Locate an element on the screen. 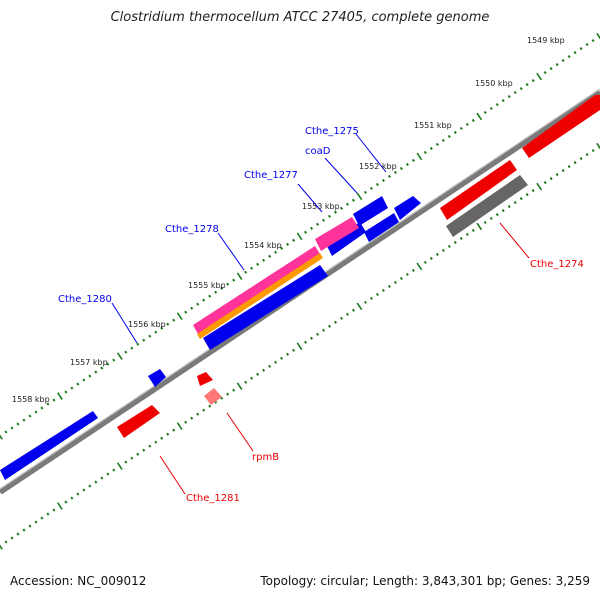 The height and width of the screenshot is (600, 600). orange-feature is located at coordinates (260, 296).